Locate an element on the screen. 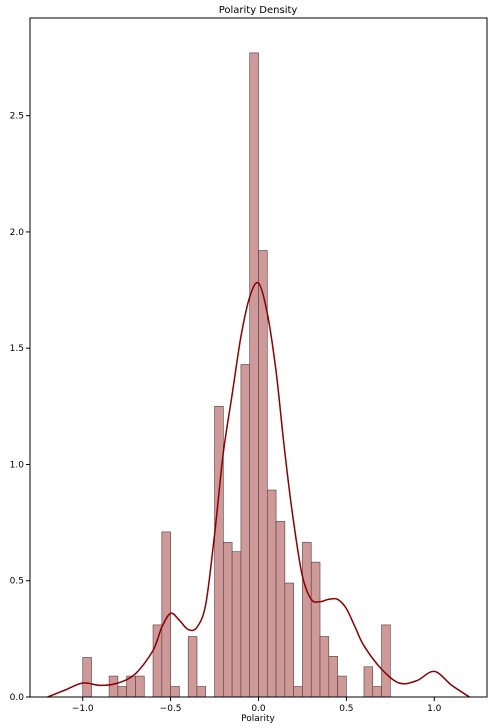 The height and width of the screenshot is (728, 495). y-tick-label: 2.0 is located at coordinates (17, 233).